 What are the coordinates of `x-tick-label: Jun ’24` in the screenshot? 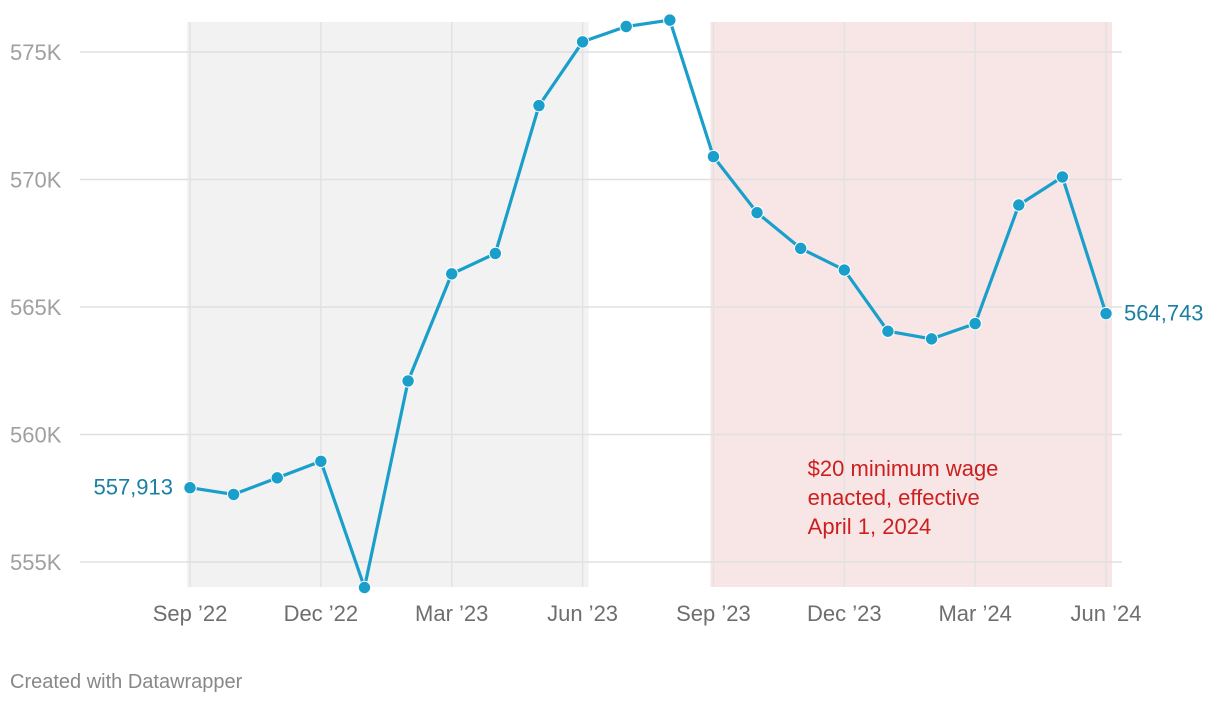 It's located at (1106, 613).